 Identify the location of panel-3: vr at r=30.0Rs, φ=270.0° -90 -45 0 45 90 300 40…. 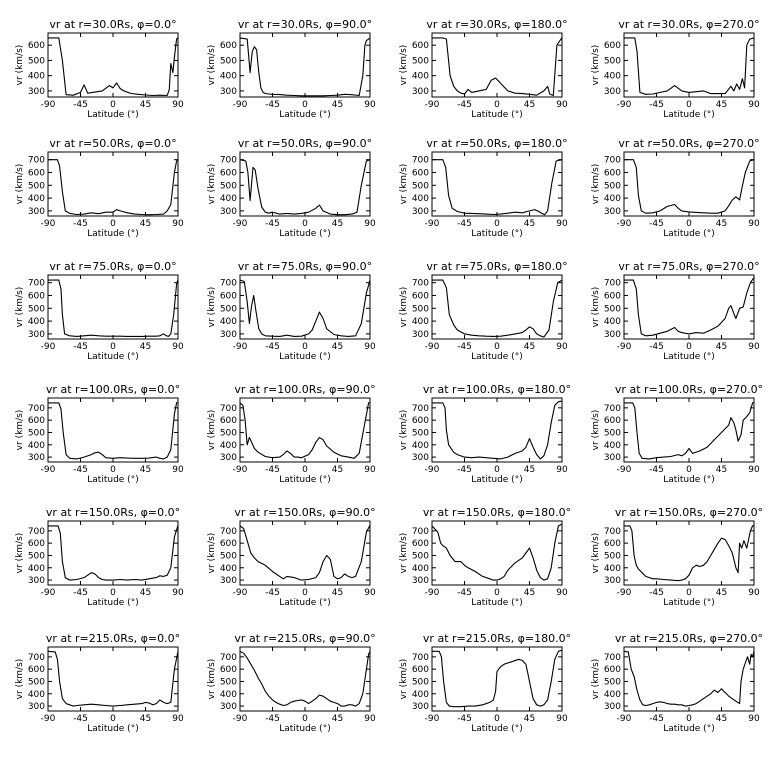
(675, 69).